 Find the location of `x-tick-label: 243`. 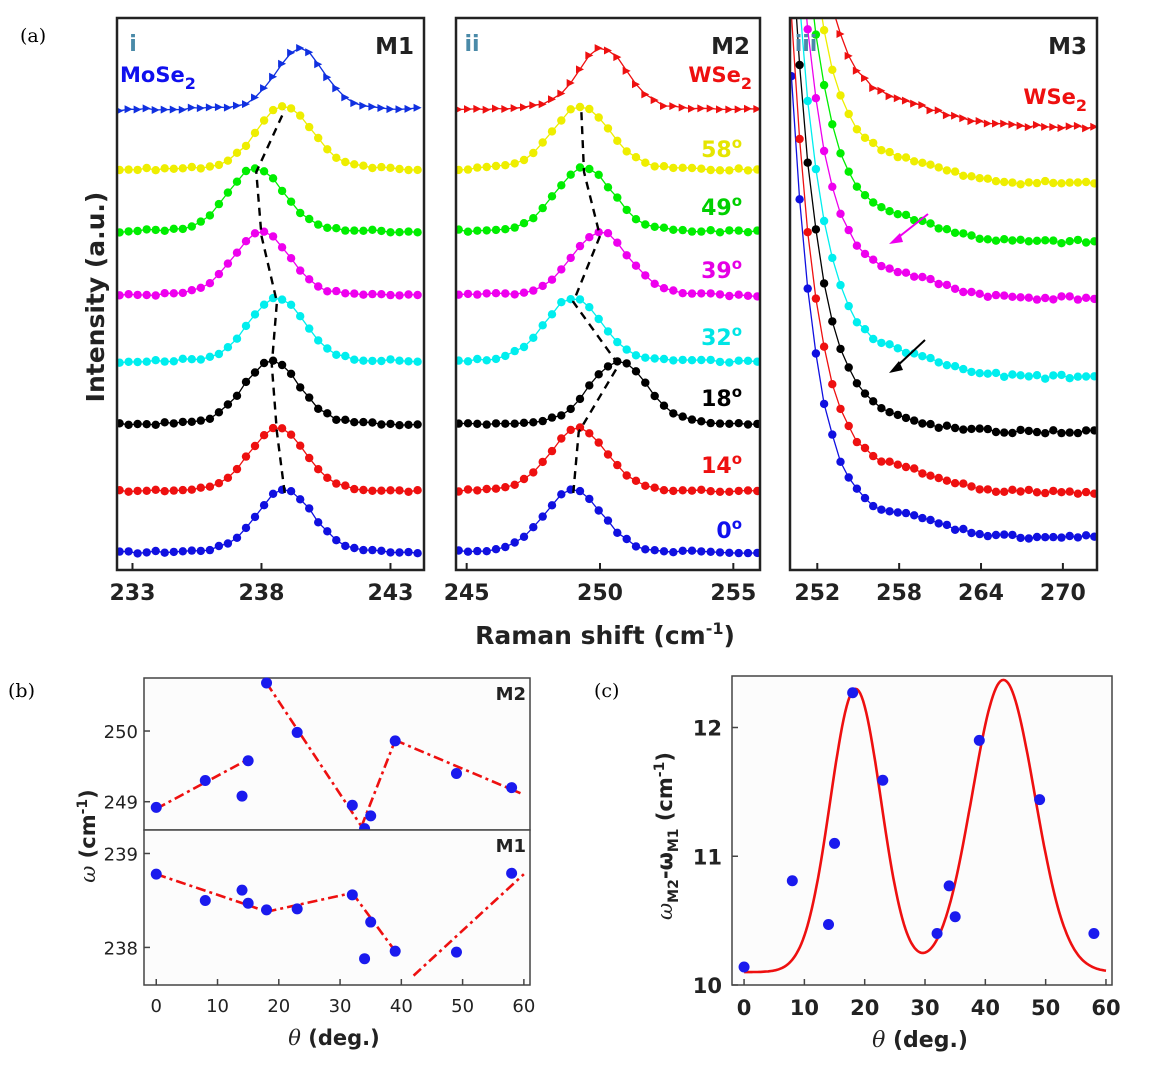

x-tick-label: 243 is located at coordinates (390, 593).